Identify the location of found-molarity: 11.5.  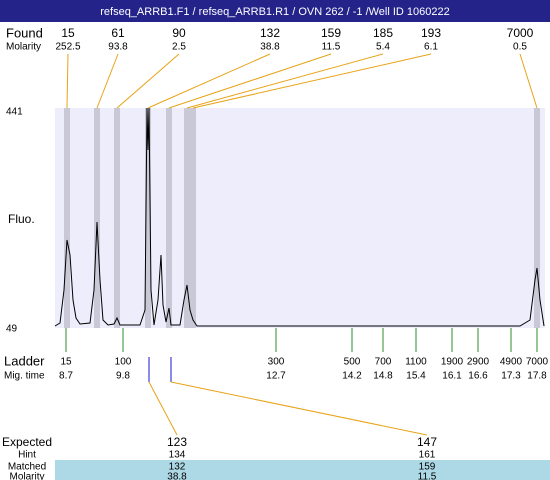
(331, 47).